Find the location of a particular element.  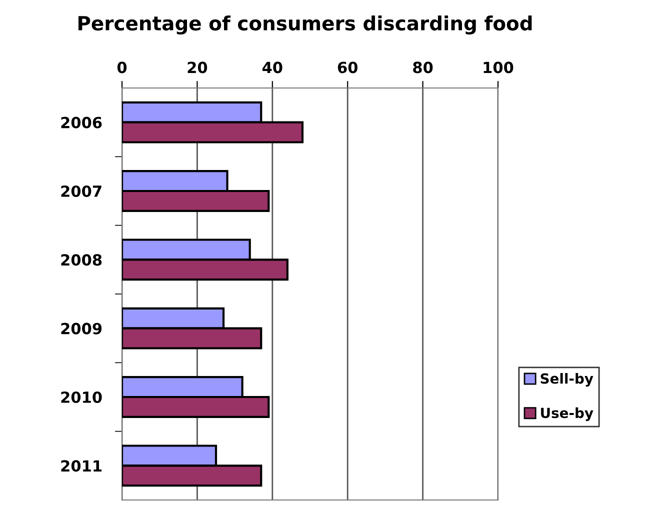

y-tick-label: 2007 is located at coordinates (81, 191).